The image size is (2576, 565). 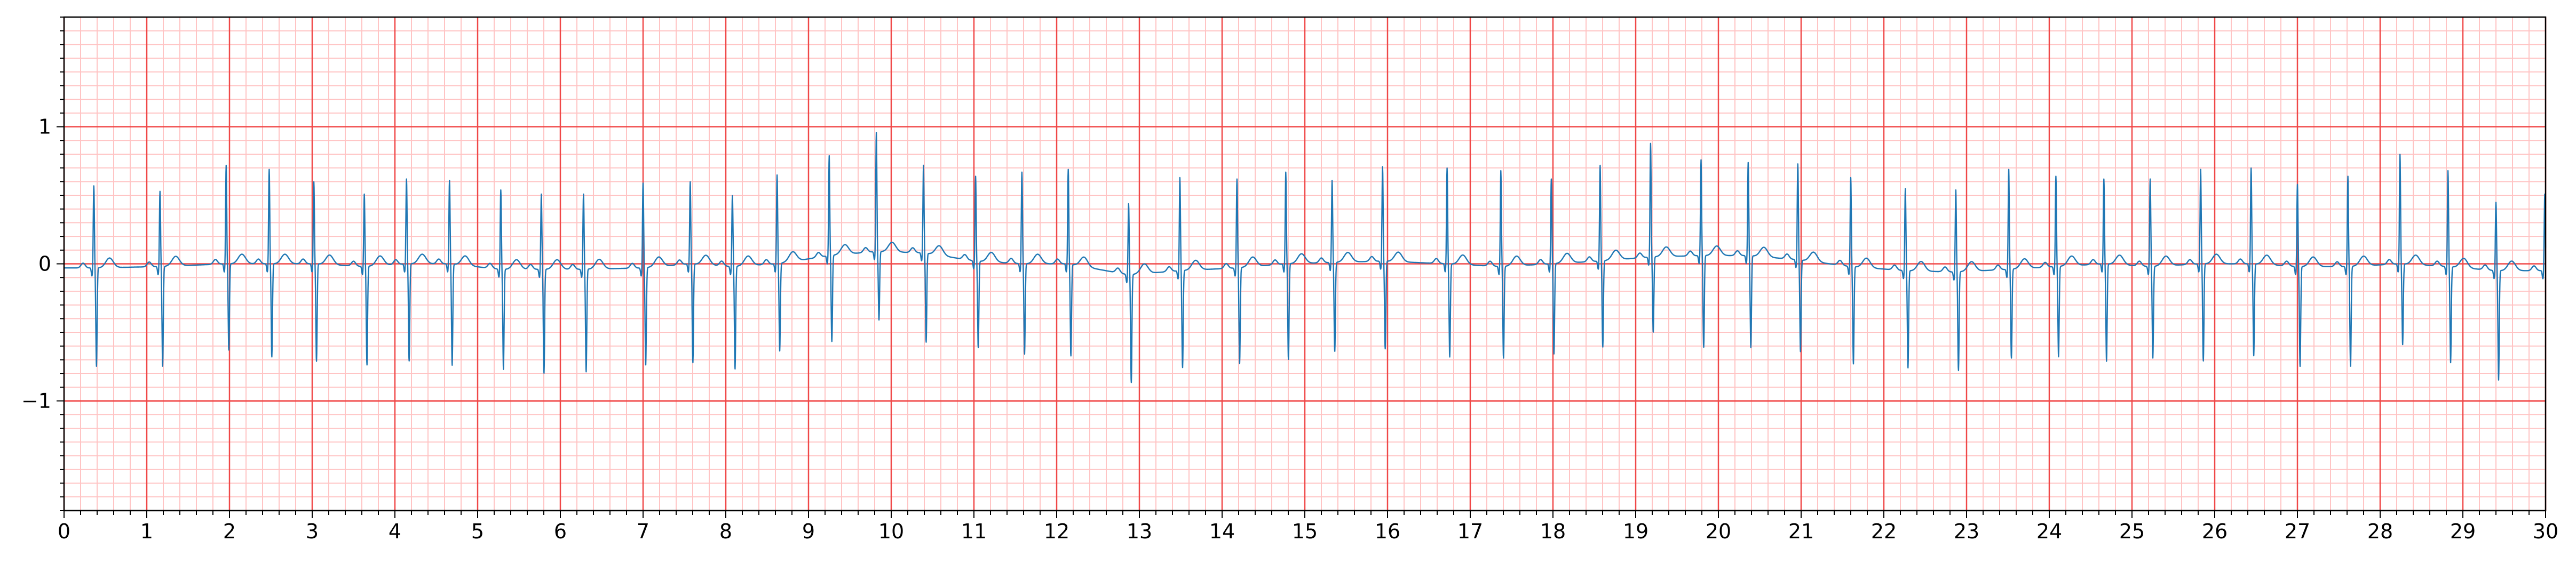 What do you see at coordinates (1884, 532) in the screenshot?
I see `x-tick-label: 22` at bounding box center [1884, 532].